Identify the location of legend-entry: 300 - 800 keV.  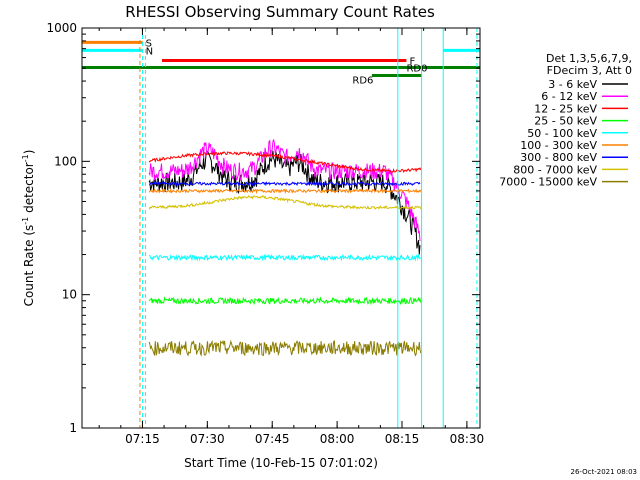
(558, 157).